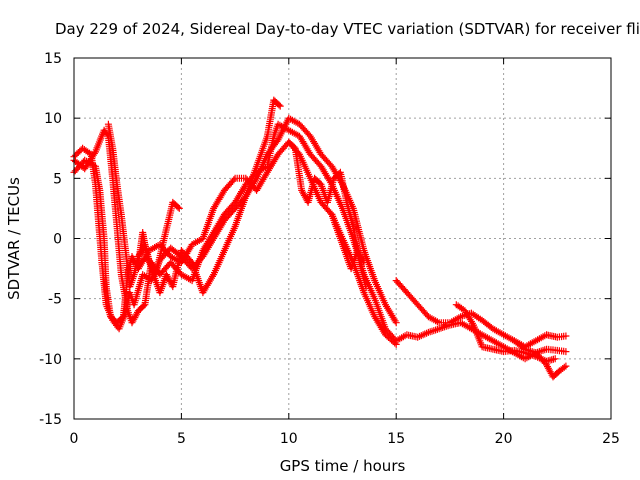 The width and height of the screenshot is (640, 480). I want to click on y-tick-label: 0, so click(57, 240).